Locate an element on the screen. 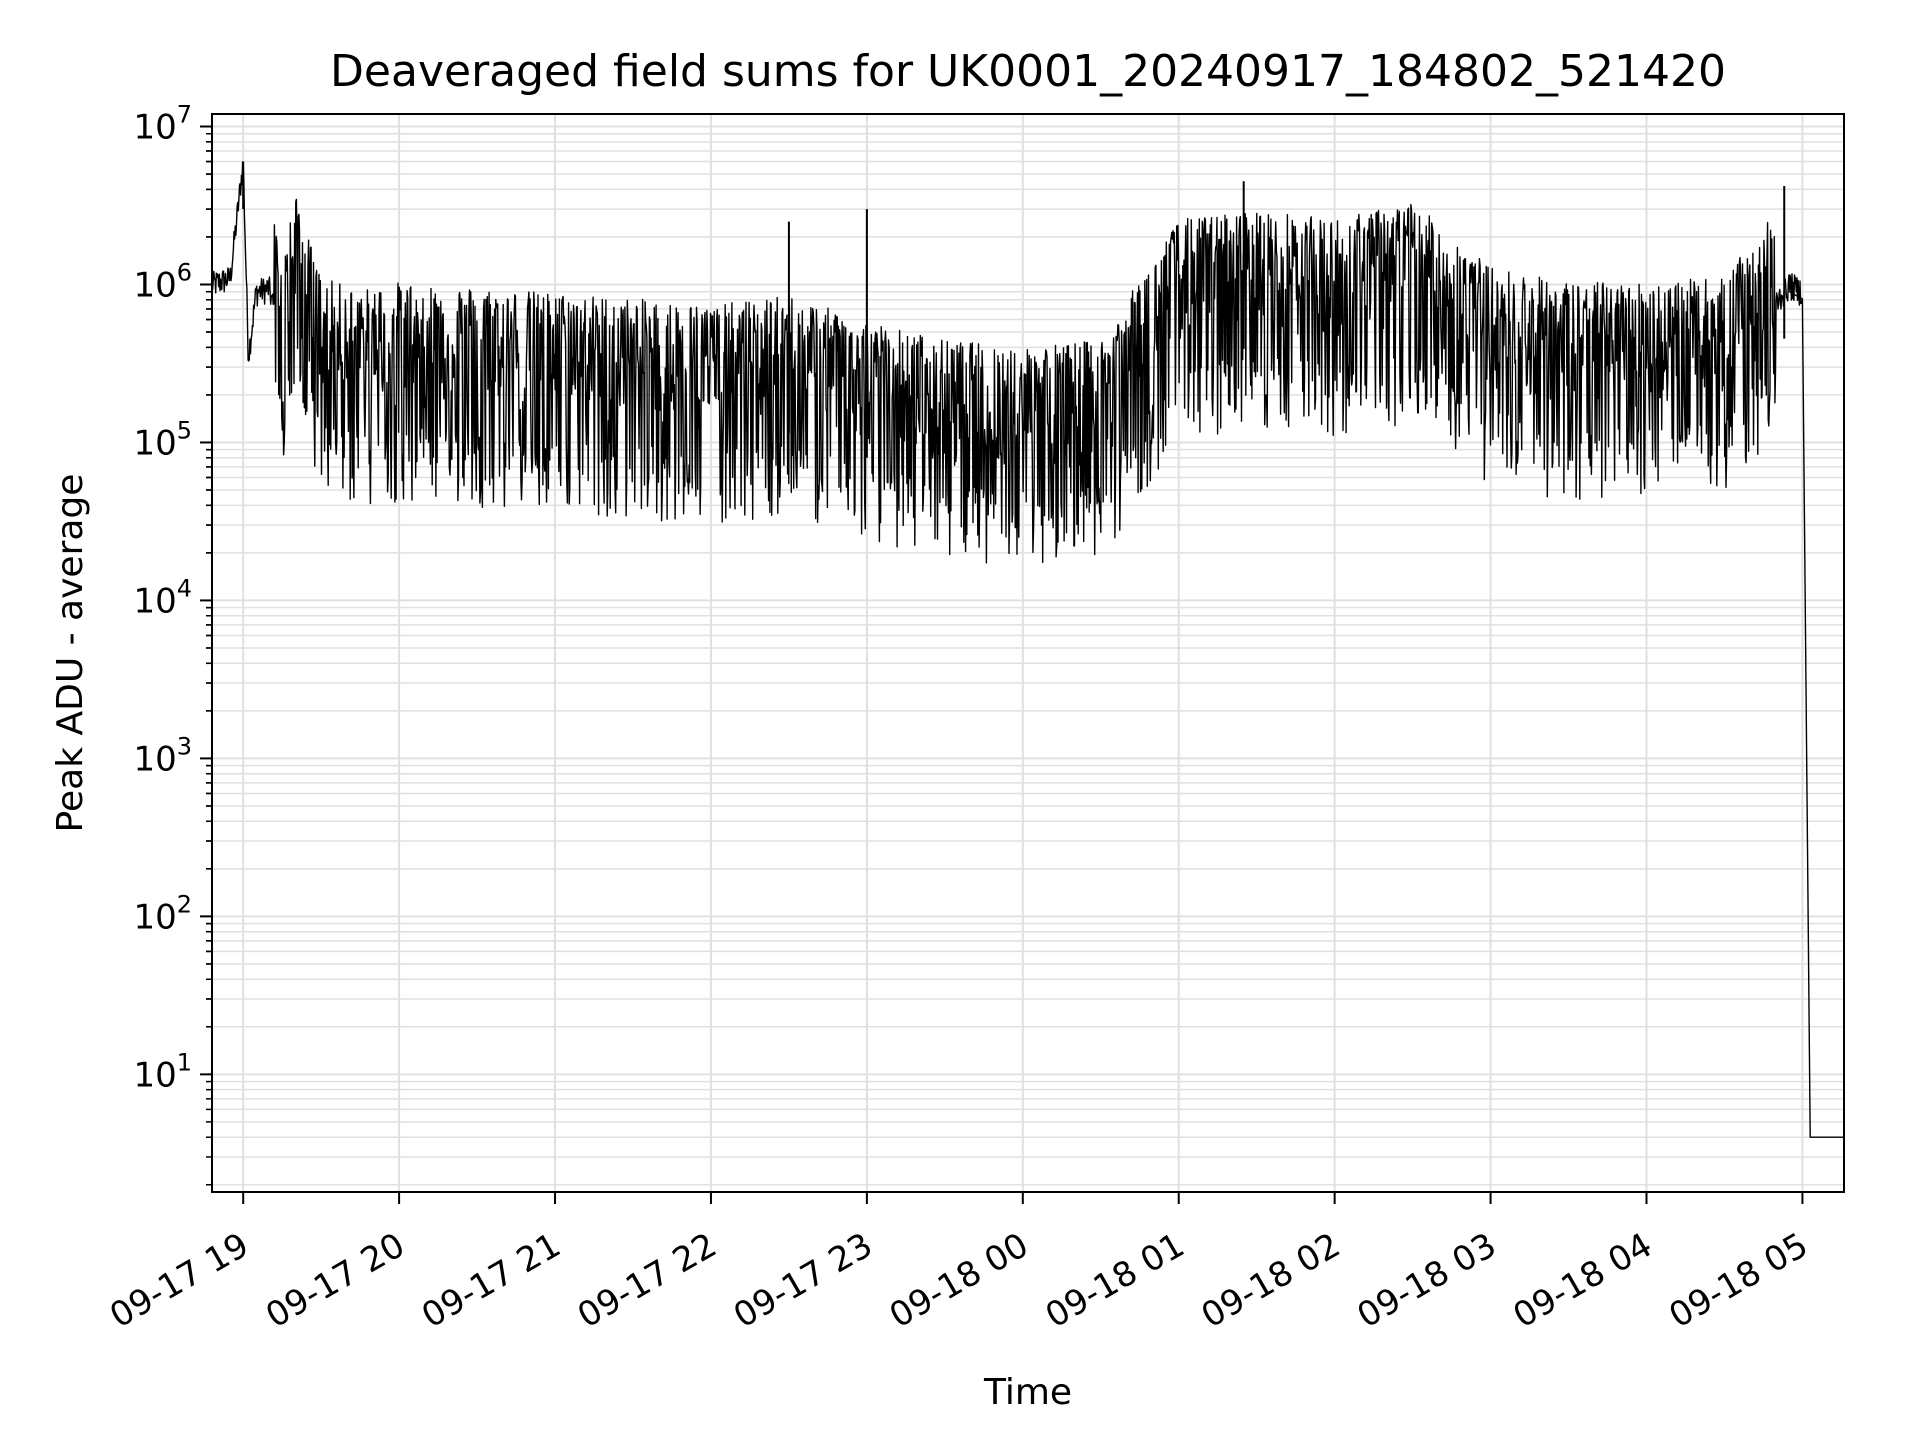 This screenshot has height=1440, width=1920. y-tick-label: 10⁵ is located at coordinates (162, 439).